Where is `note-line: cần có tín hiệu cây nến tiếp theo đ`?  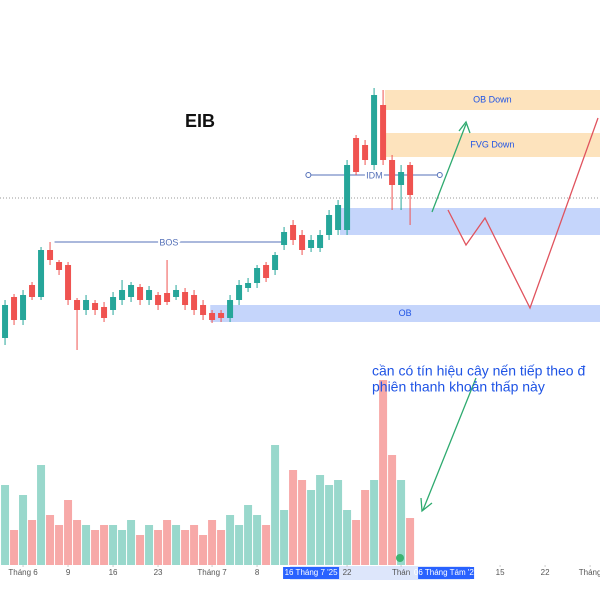
note-line: cần có tín hiệu cây nến tiếp theo đ is located at coordinates (478, 371).